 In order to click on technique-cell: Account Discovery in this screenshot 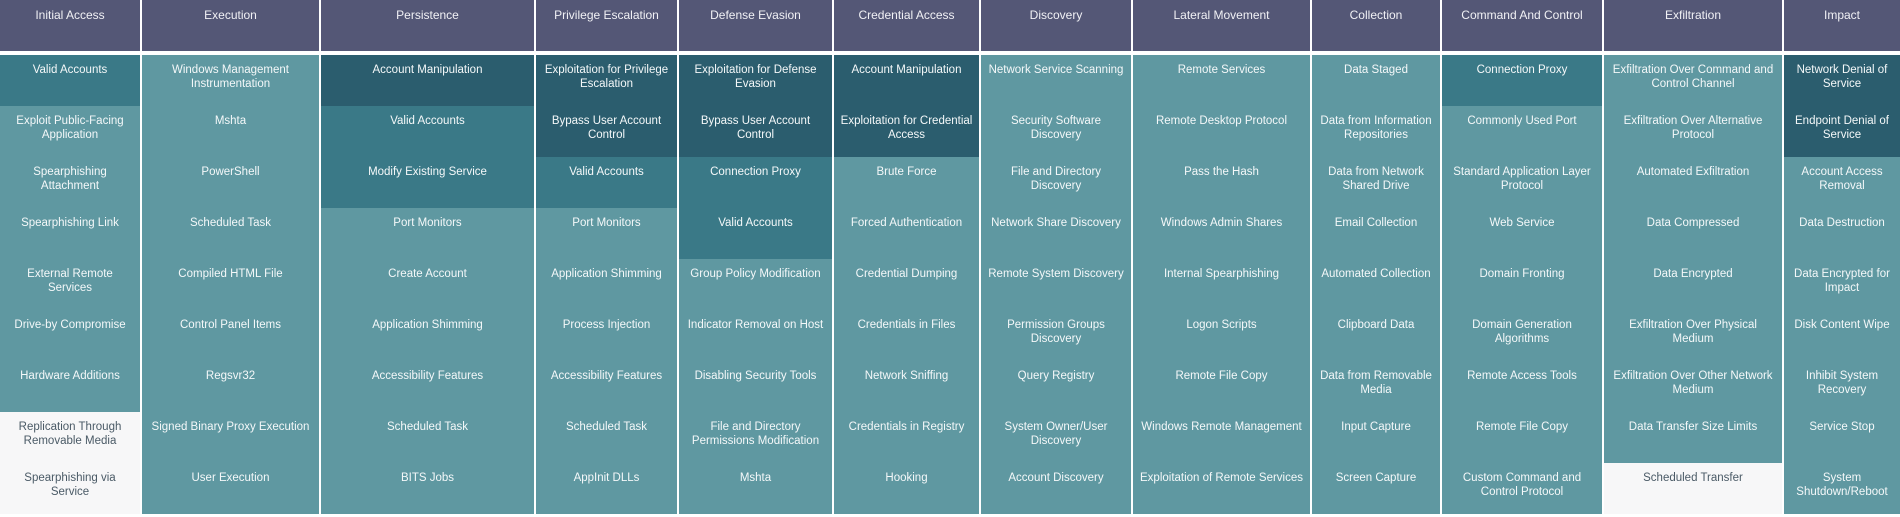, I will do `click(1056, 488)`.